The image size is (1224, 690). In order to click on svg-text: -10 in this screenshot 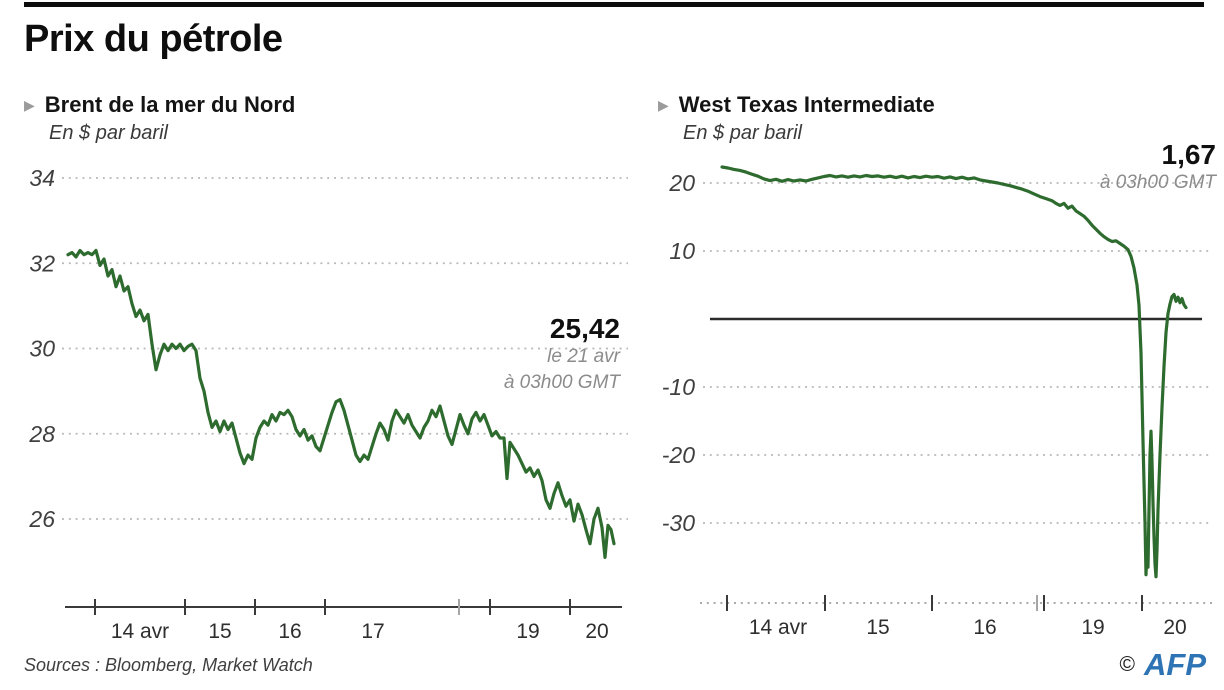, I will do `click(678, 387)`.